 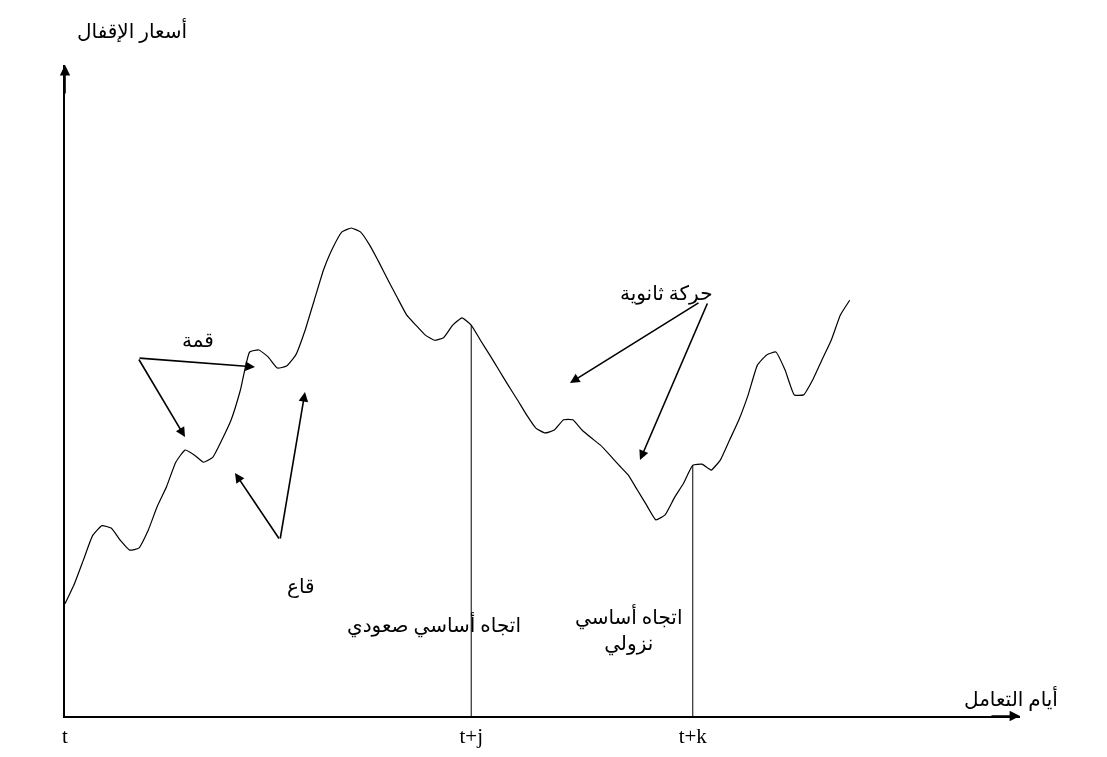 I want to click on annotation: قمة, so click(x=198, y=340).